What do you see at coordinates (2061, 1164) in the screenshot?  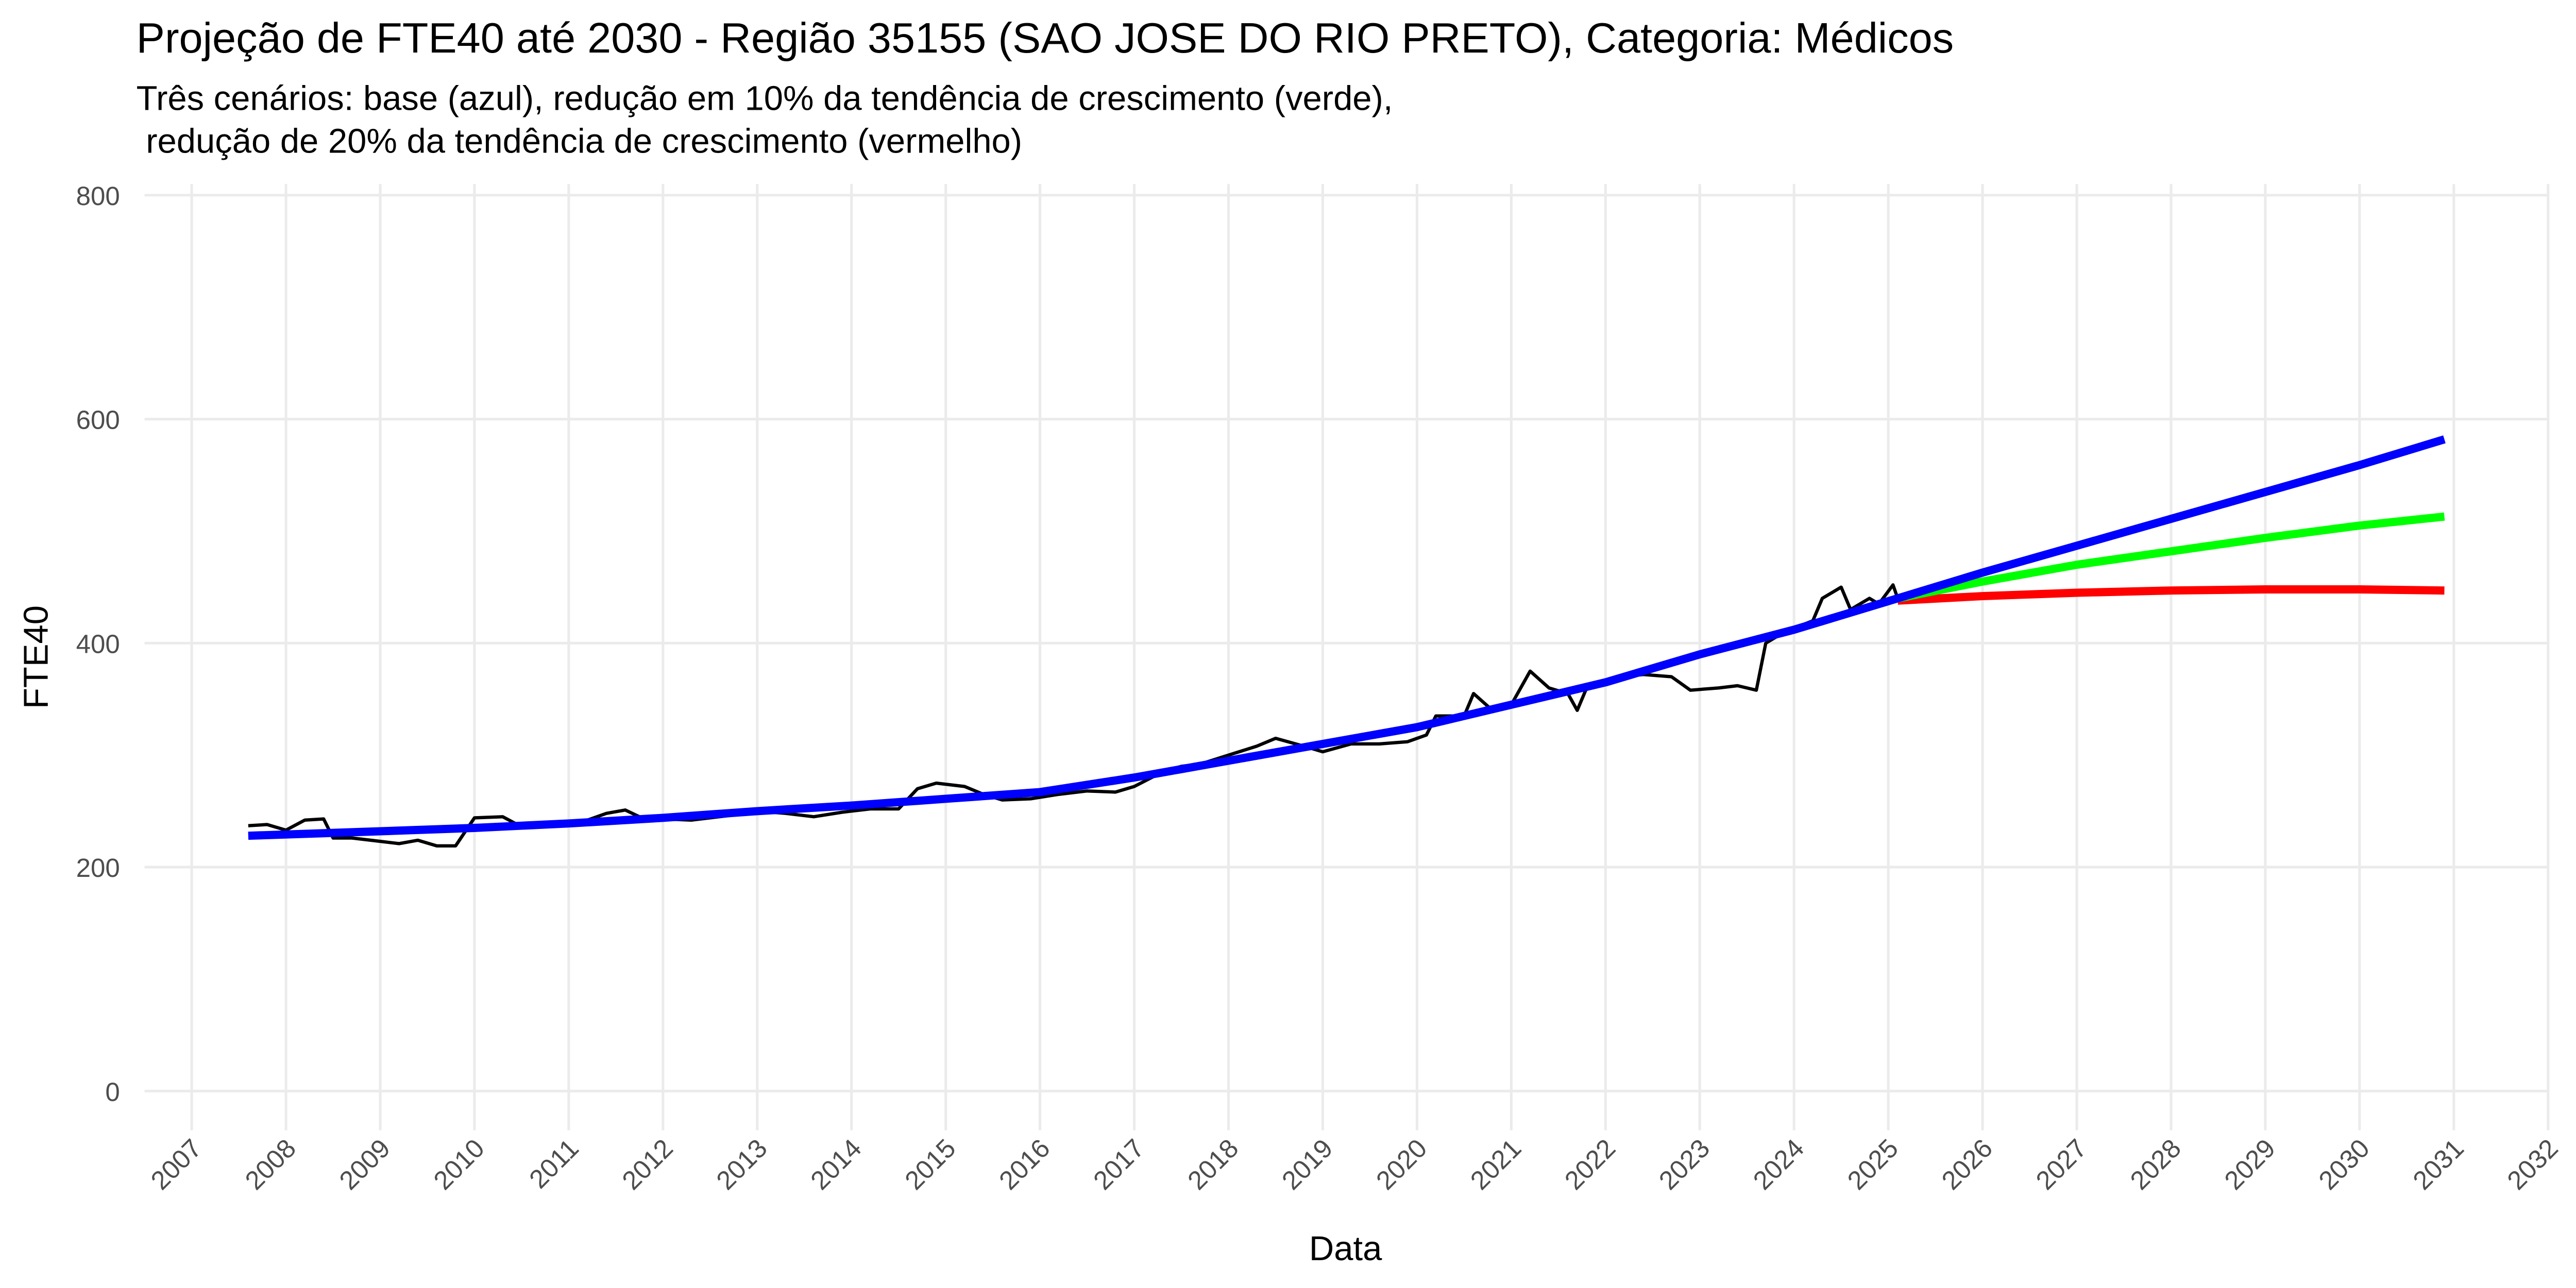 I see `x-tick-label: 2027` at bounding box center [2061, 1164].